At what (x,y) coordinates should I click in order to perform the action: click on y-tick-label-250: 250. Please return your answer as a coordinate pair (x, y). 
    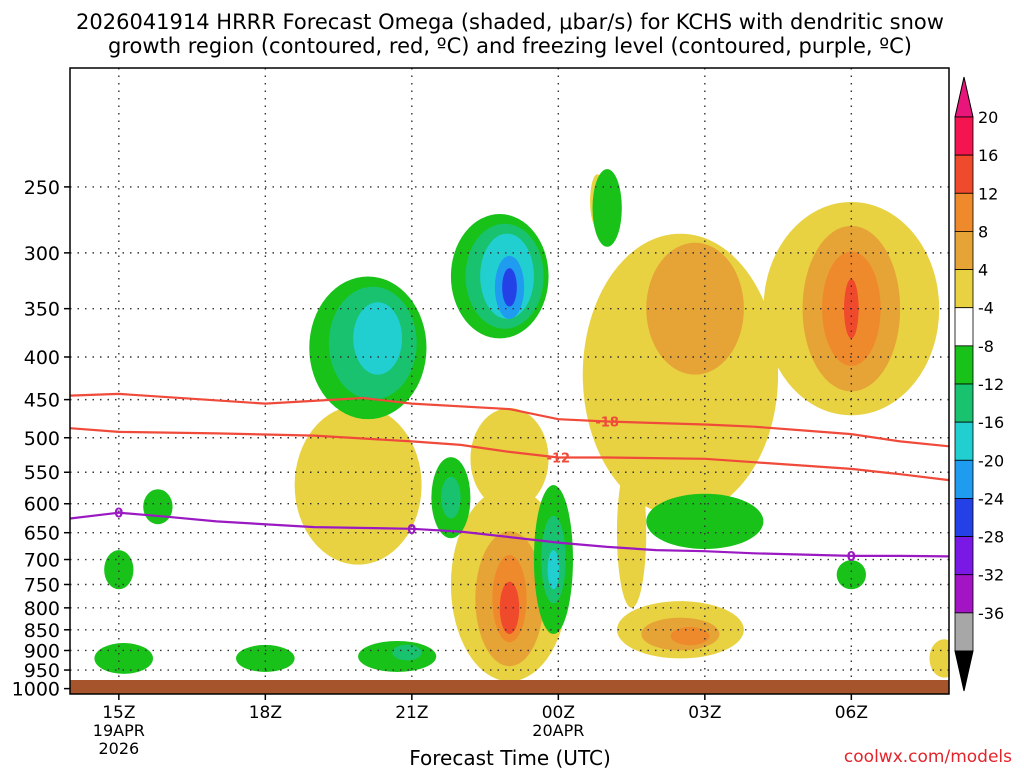
    Looking at the image, I should click on (42, 188).